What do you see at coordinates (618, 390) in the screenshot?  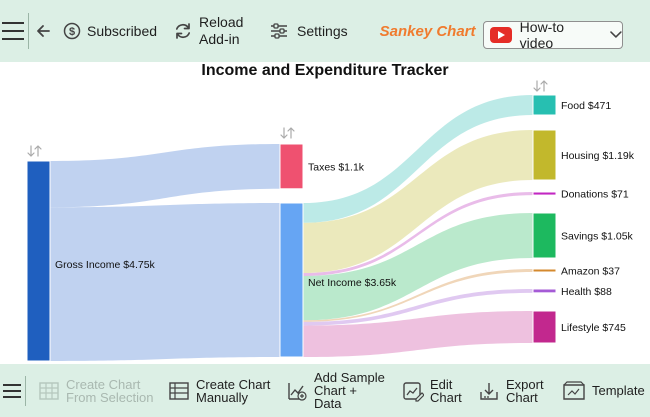 I see `template-label: Template` at bounding box center [618, 390].